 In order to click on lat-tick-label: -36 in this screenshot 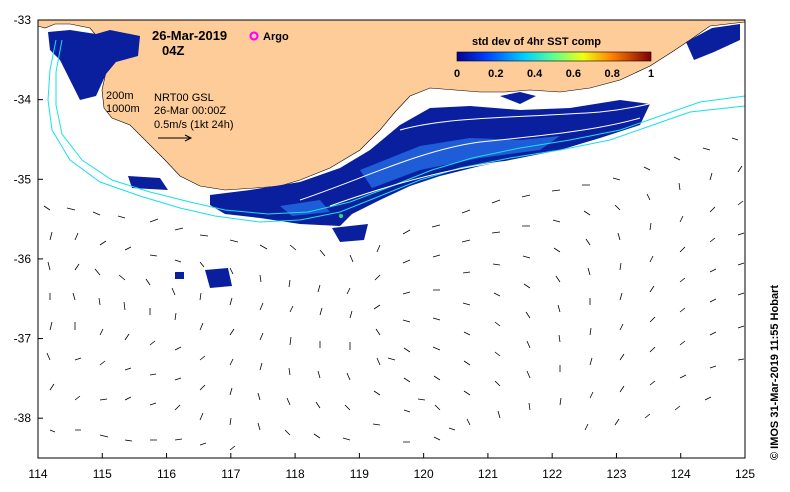, I will do `click(23, 259)`.